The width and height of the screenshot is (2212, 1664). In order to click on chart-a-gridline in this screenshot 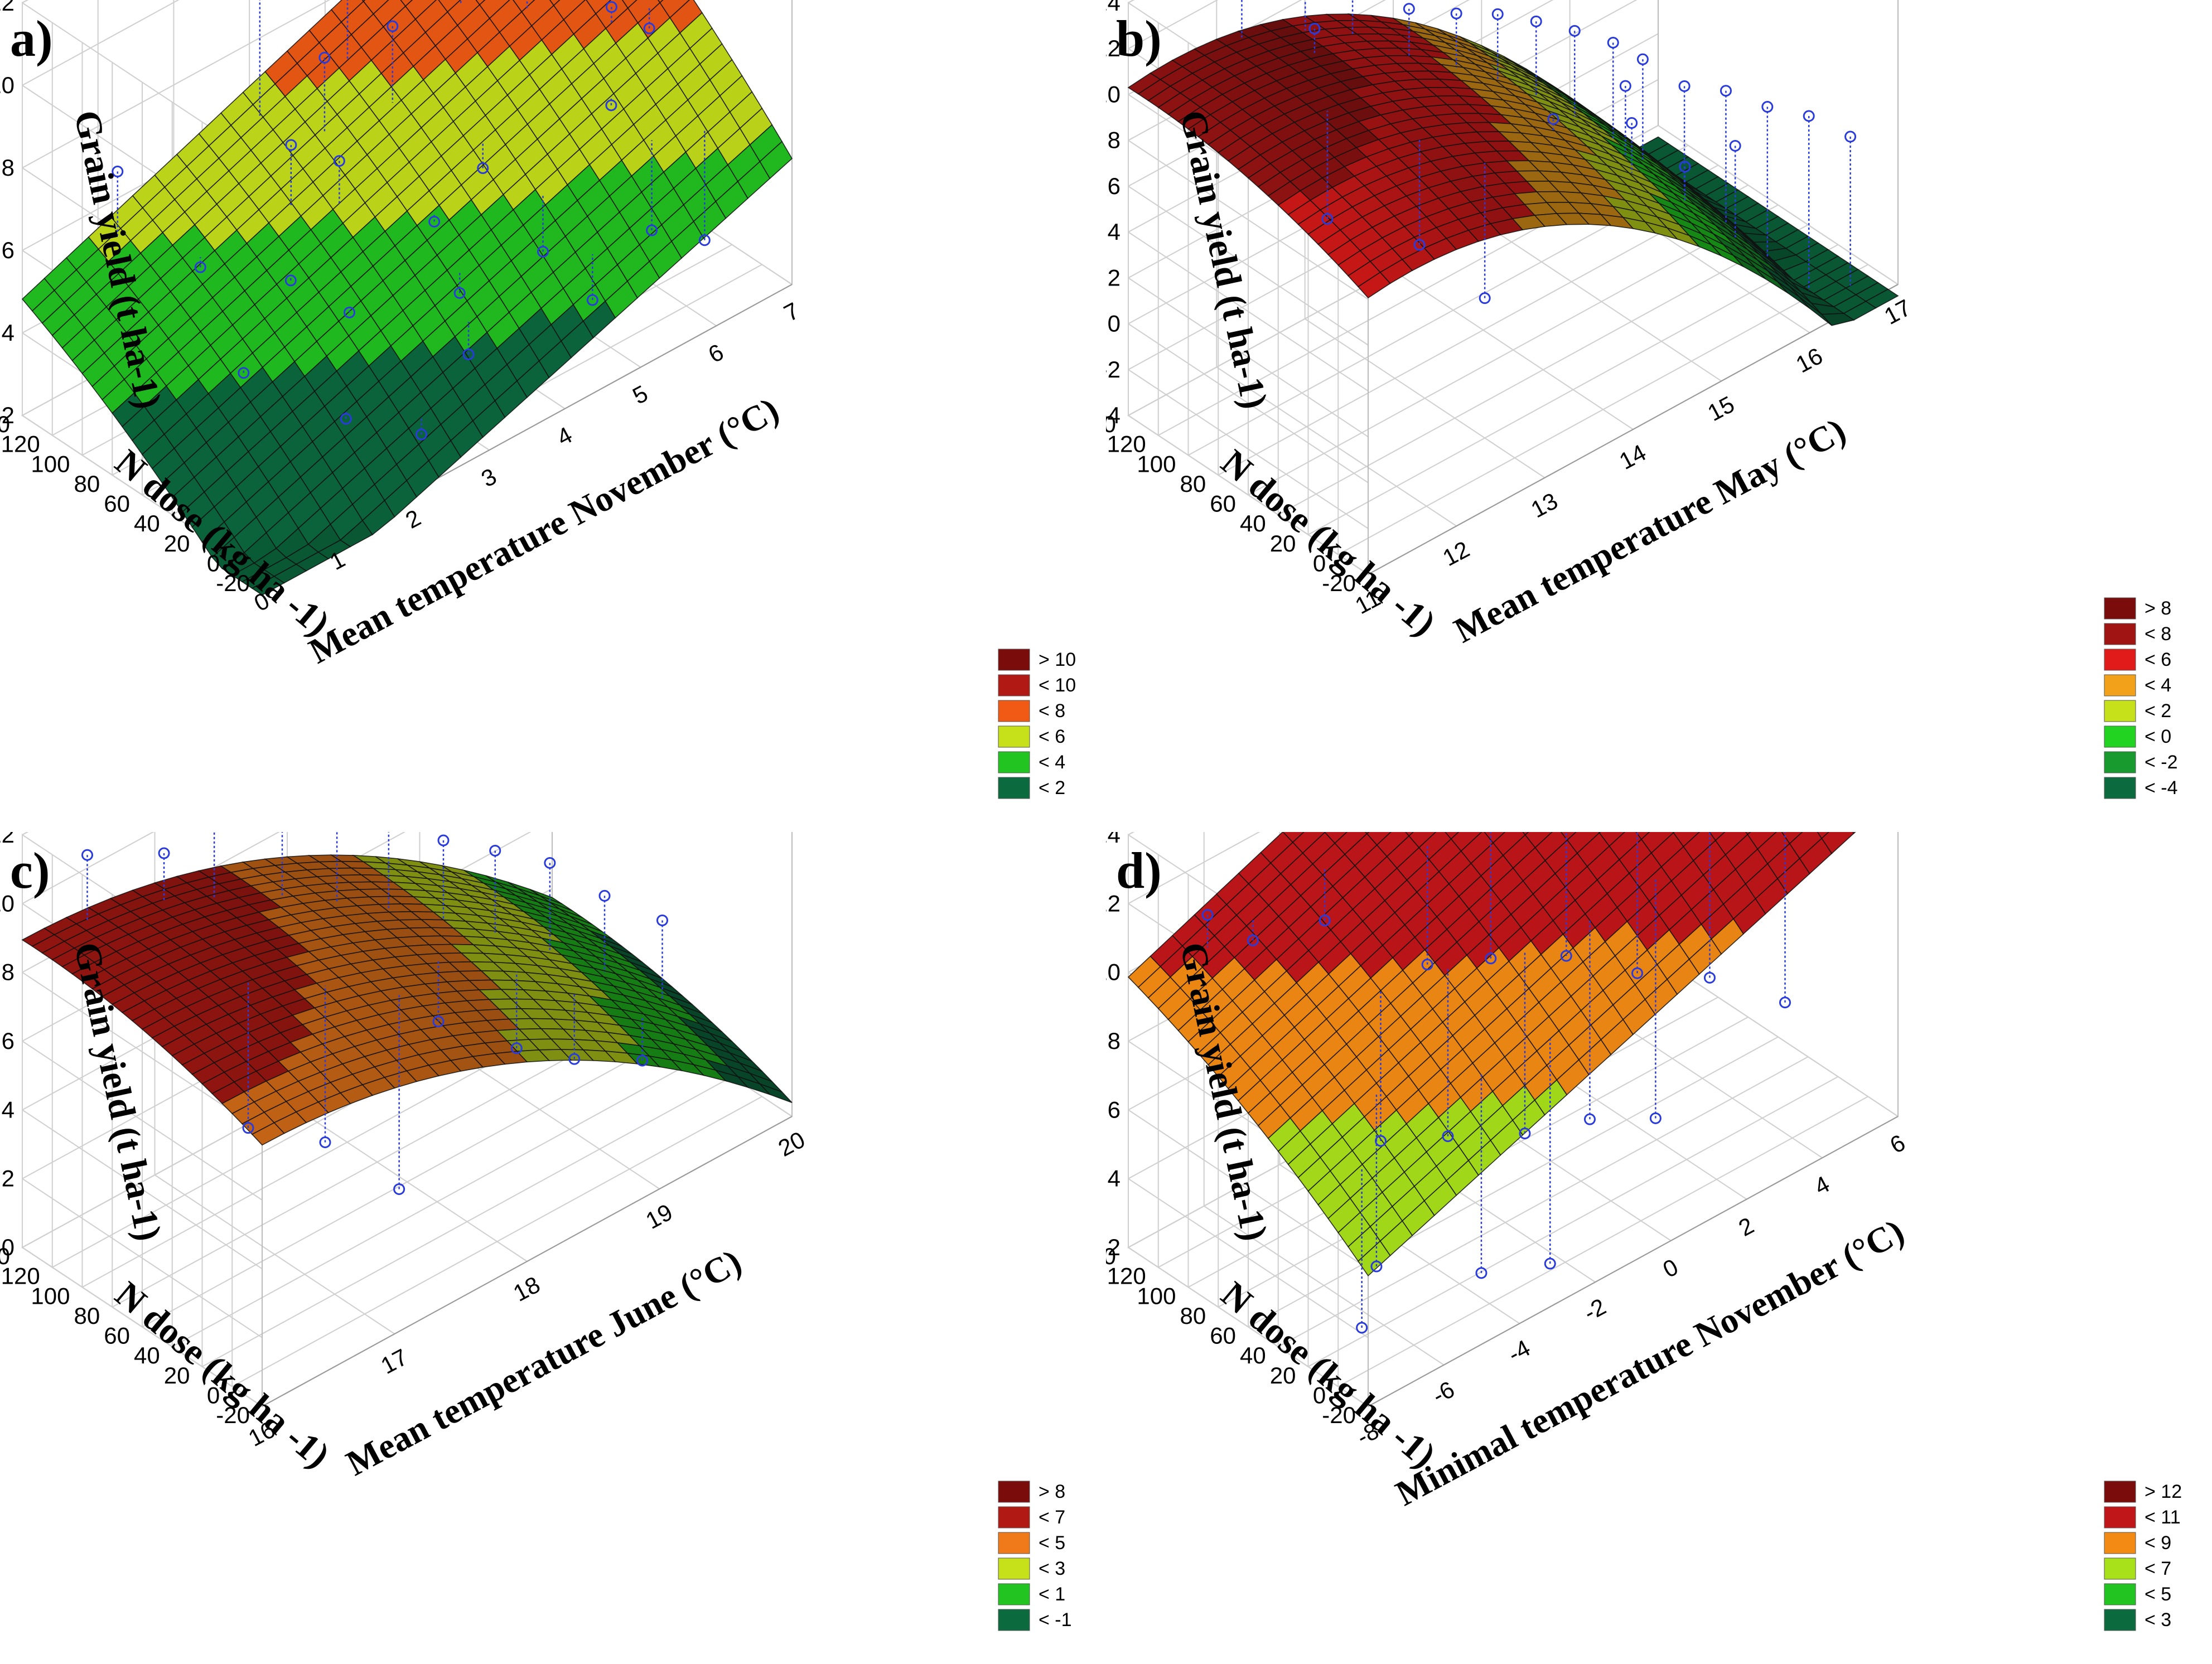, I will do `click(176, 84)`.